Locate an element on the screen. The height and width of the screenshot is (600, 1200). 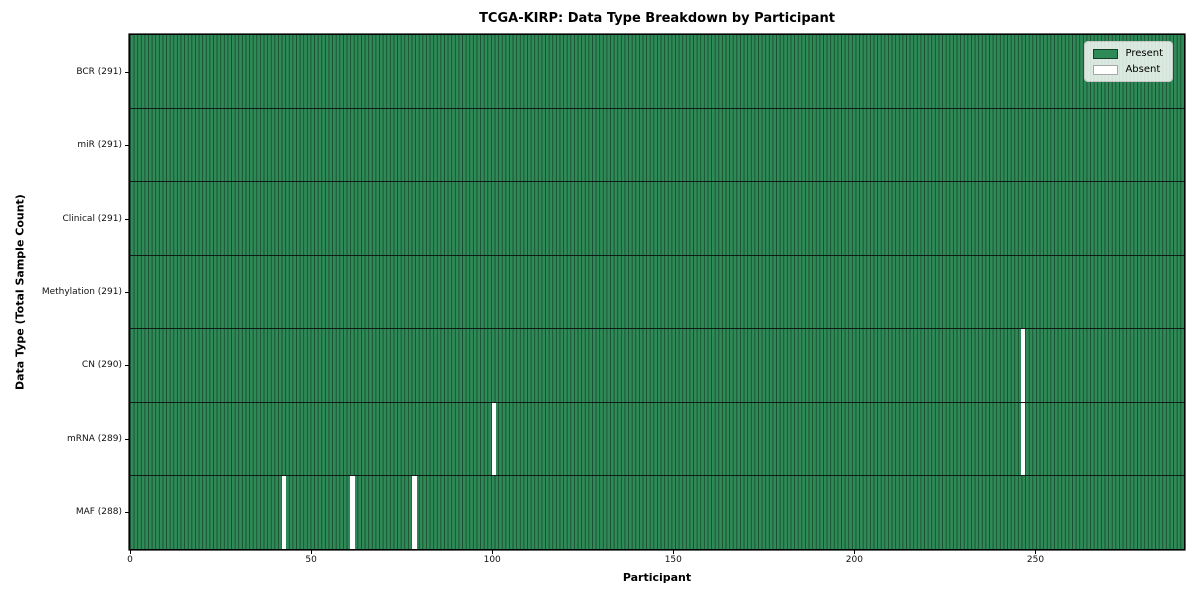
legend: Present Absent is located at coordinates (1128, 61).